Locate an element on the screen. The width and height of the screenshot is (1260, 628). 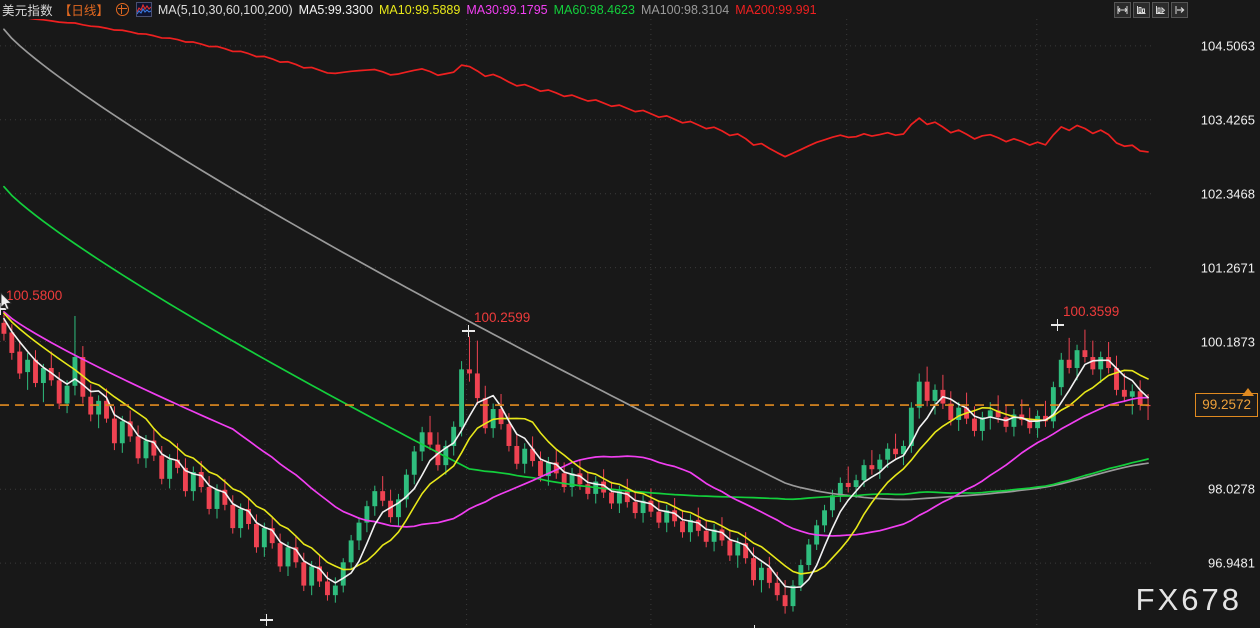
last-price-tag: 99.2572 is located at coordinates (1226, 405).